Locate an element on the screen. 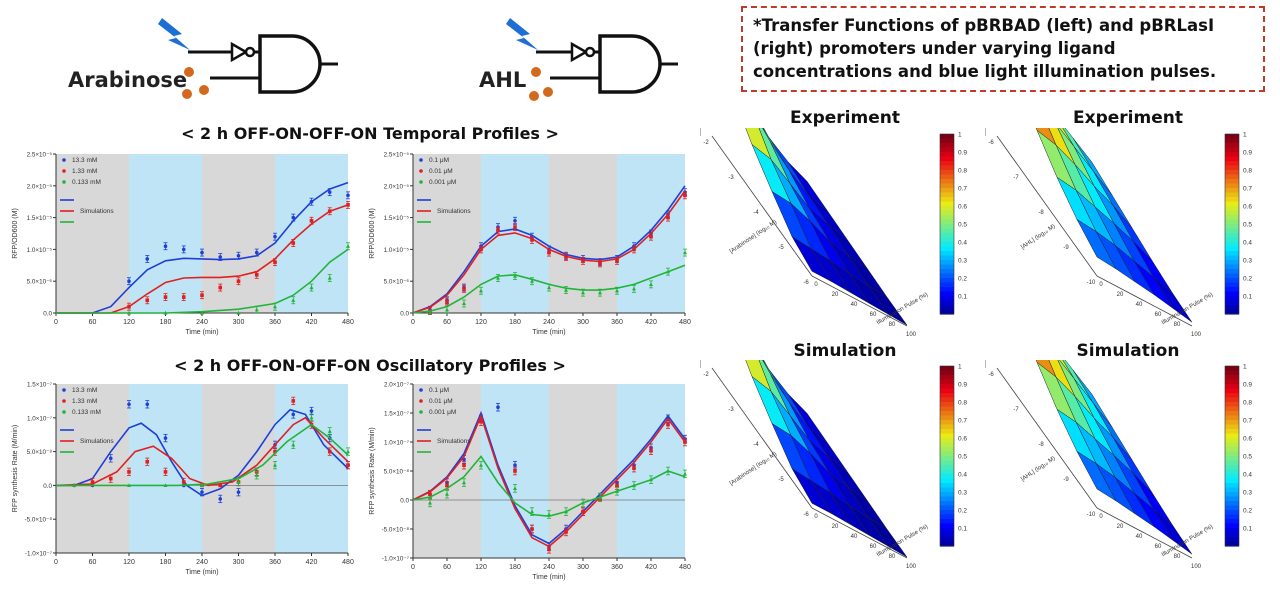 The width and height of the screenshot is (1280, 595). colorbar-tick-label: 0.2 is located at coordinates (1247, 279).